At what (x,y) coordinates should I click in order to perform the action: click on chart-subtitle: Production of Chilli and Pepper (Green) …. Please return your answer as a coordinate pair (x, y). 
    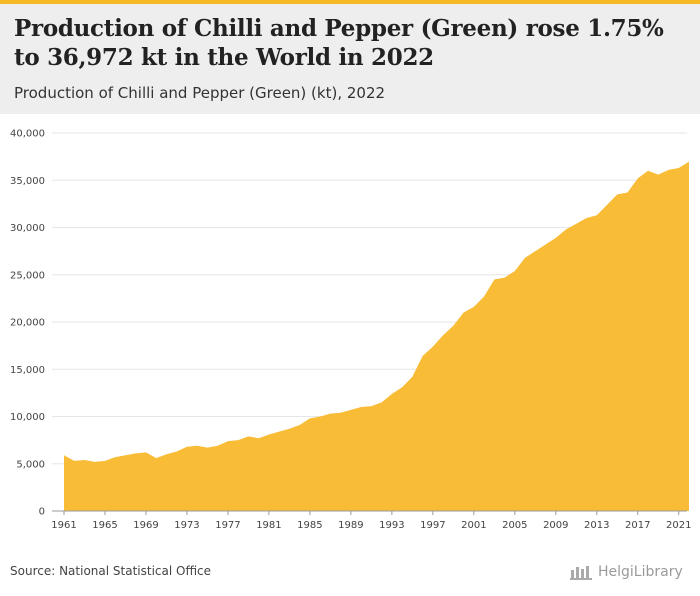
    Looking at the image, I should click on (200, 93).